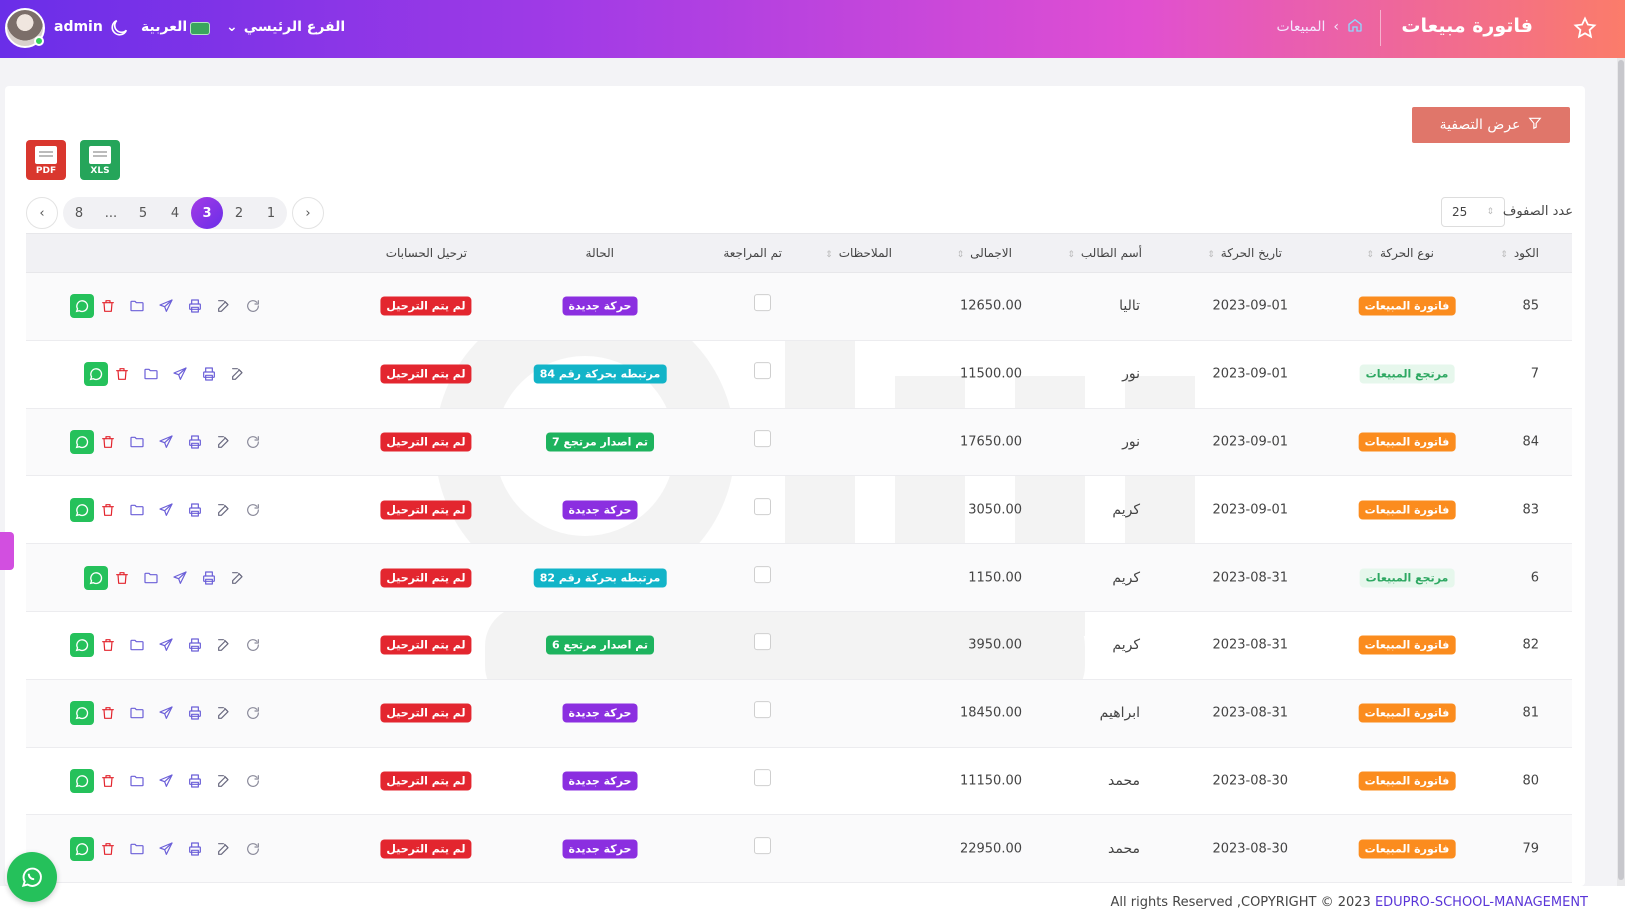 The height and width of the screenshot is (919, 1625). I want to click on prev-page-button: ›, so click(308, 213).